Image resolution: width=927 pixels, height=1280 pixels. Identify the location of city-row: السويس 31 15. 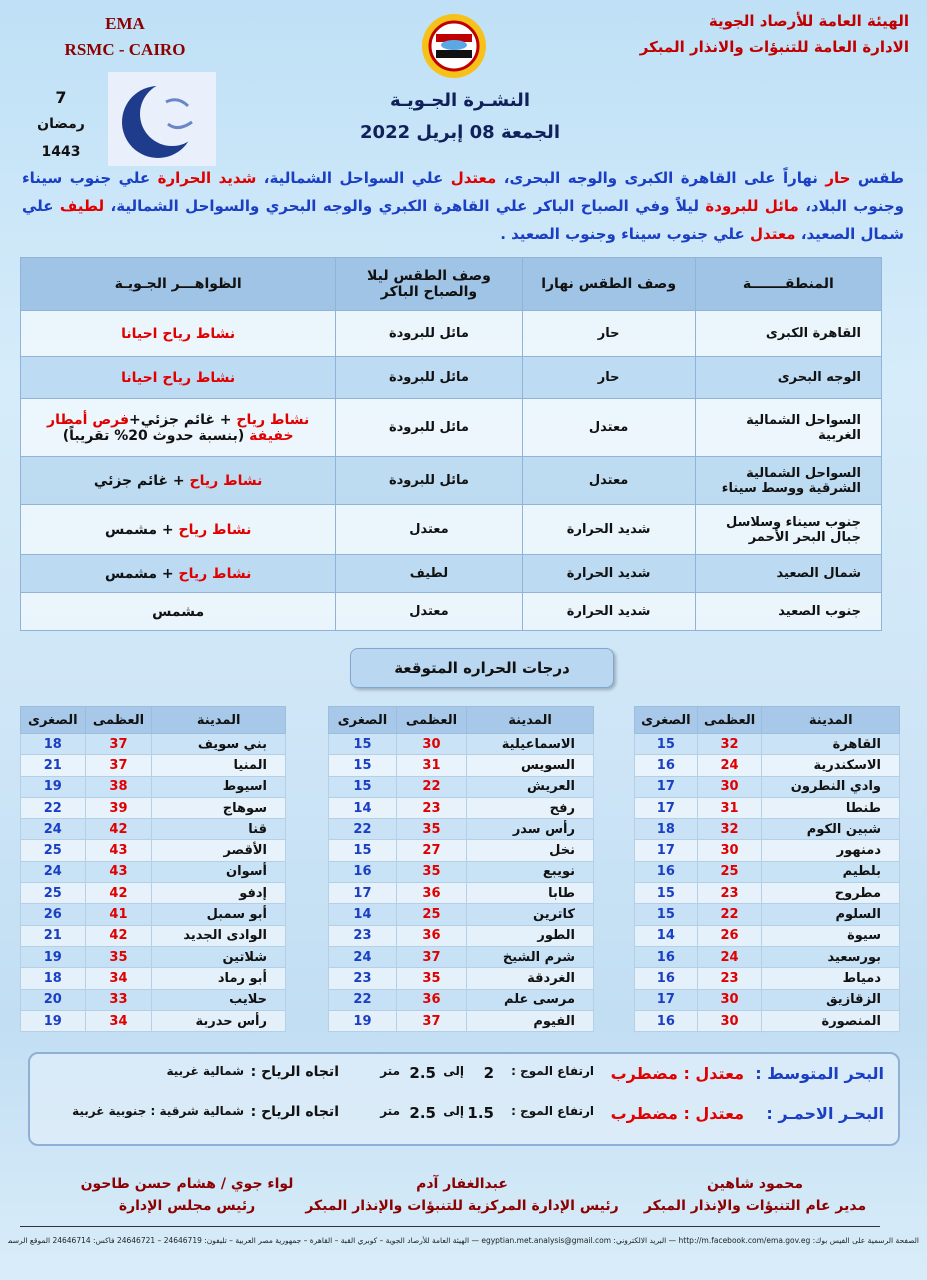
(461, 765).